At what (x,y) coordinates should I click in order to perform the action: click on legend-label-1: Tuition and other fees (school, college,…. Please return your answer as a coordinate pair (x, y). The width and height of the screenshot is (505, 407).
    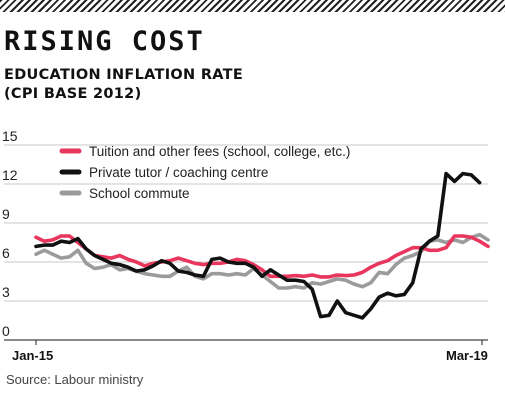
    Looking at the image, I should click on (219, 151).